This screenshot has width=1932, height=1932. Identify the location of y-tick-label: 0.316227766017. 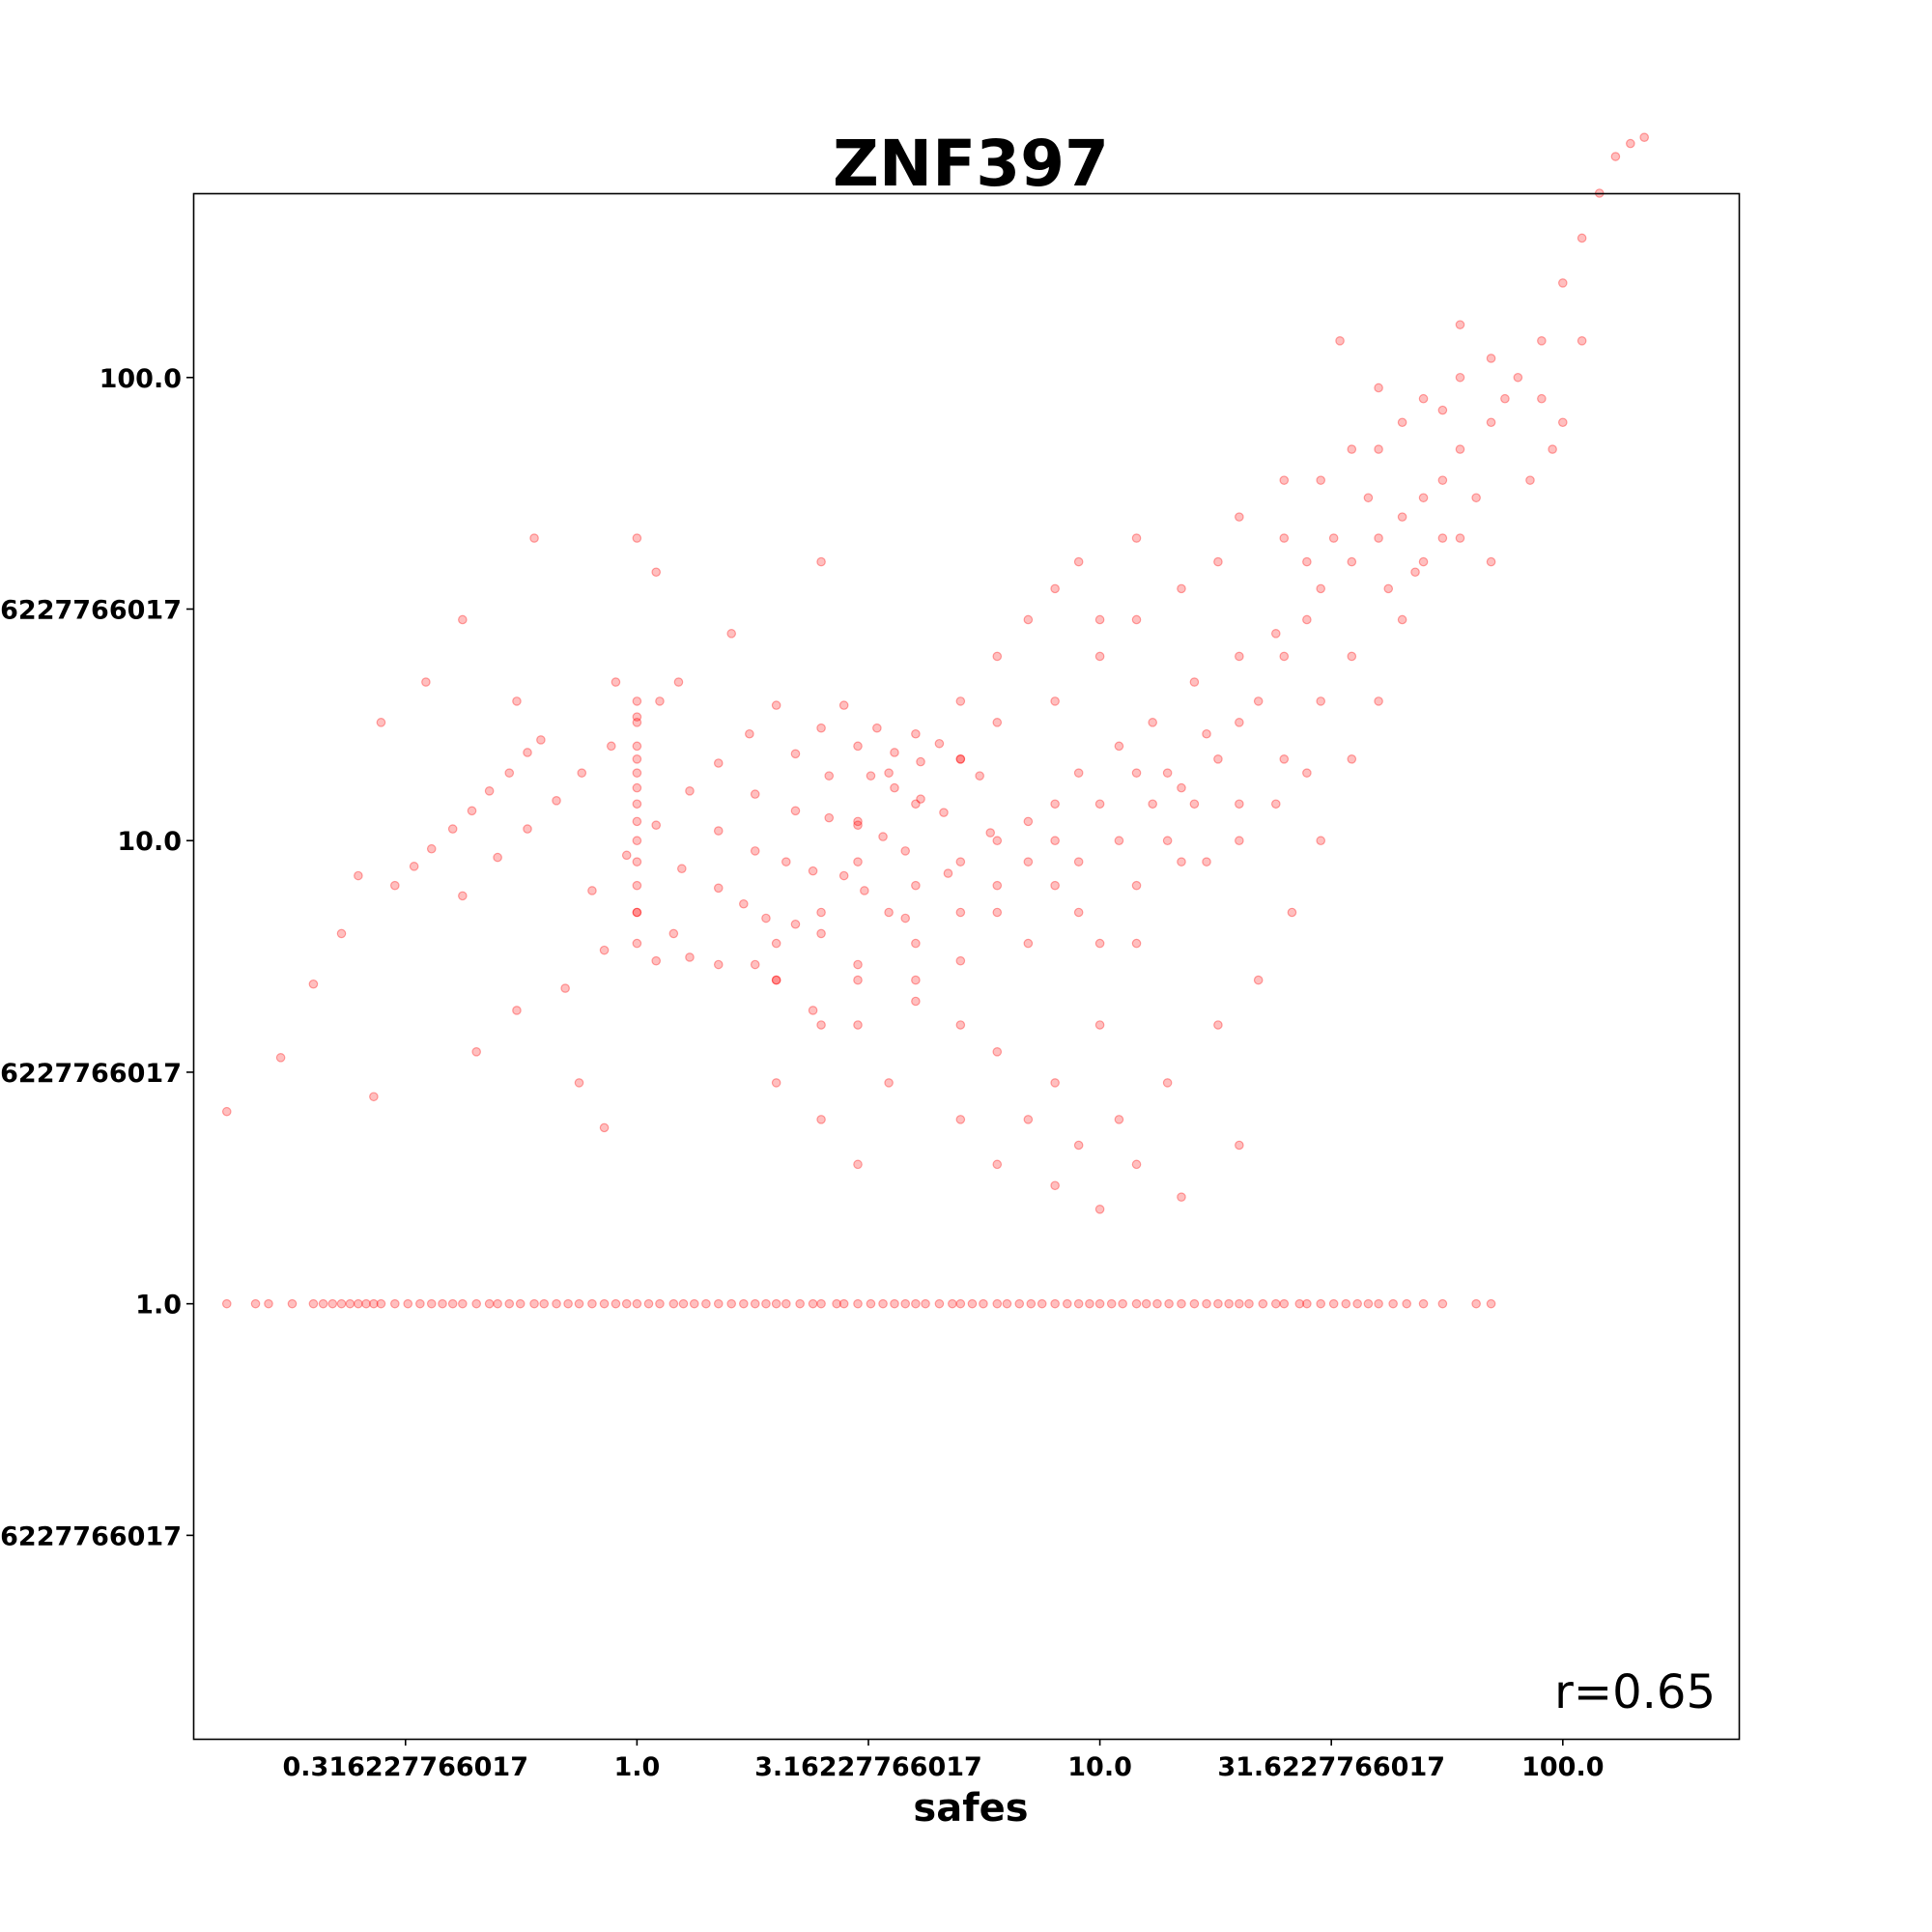
(91, 1536).